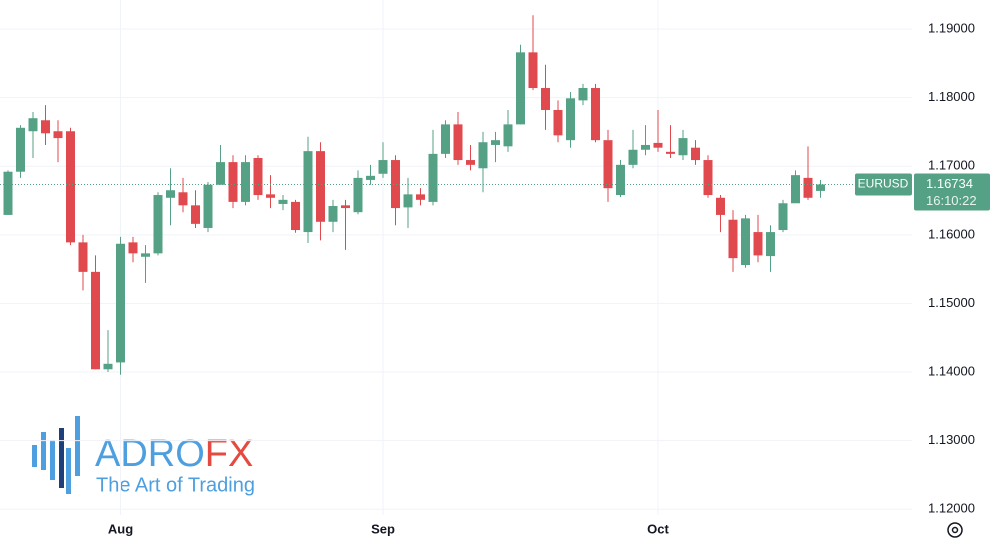 This screenshot has width=990, height=542. I want to click on symbol-label-bg, so click(883, 184).